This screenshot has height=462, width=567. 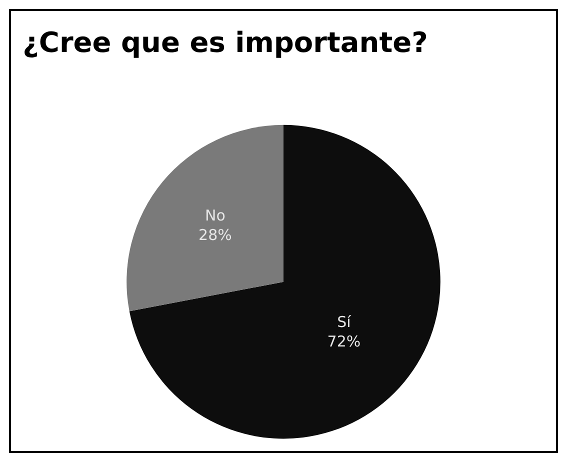 What do you see at coordinates (215, 235) in the screenshot?
I see `data-label: 28%` at bounding box center [215, 235].